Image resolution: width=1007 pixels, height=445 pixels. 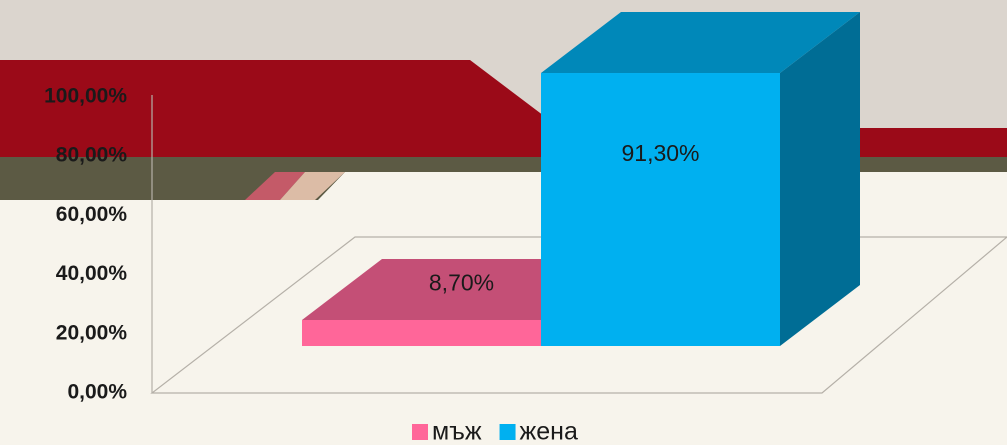 I want to click on data-label: 8,70%, so click(x=461, y=283).